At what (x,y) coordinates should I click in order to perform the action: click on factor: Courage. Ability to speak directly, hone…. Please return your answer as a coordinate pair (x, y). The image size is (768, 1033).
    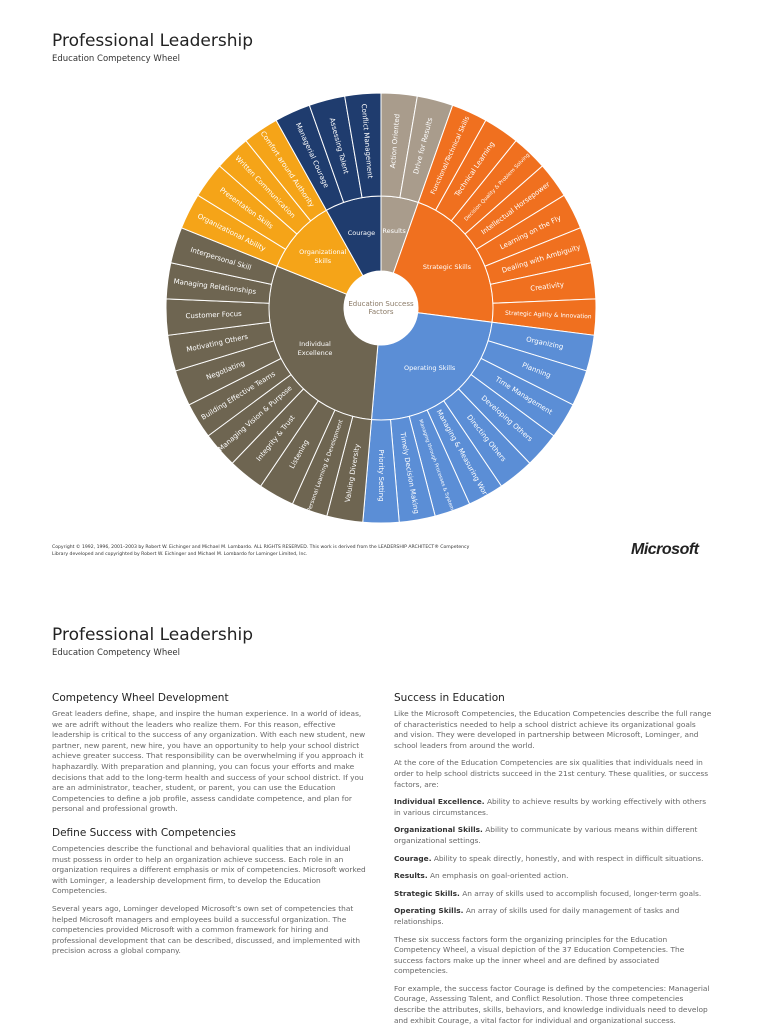
    Looking at the image, I should click on (553, 859).